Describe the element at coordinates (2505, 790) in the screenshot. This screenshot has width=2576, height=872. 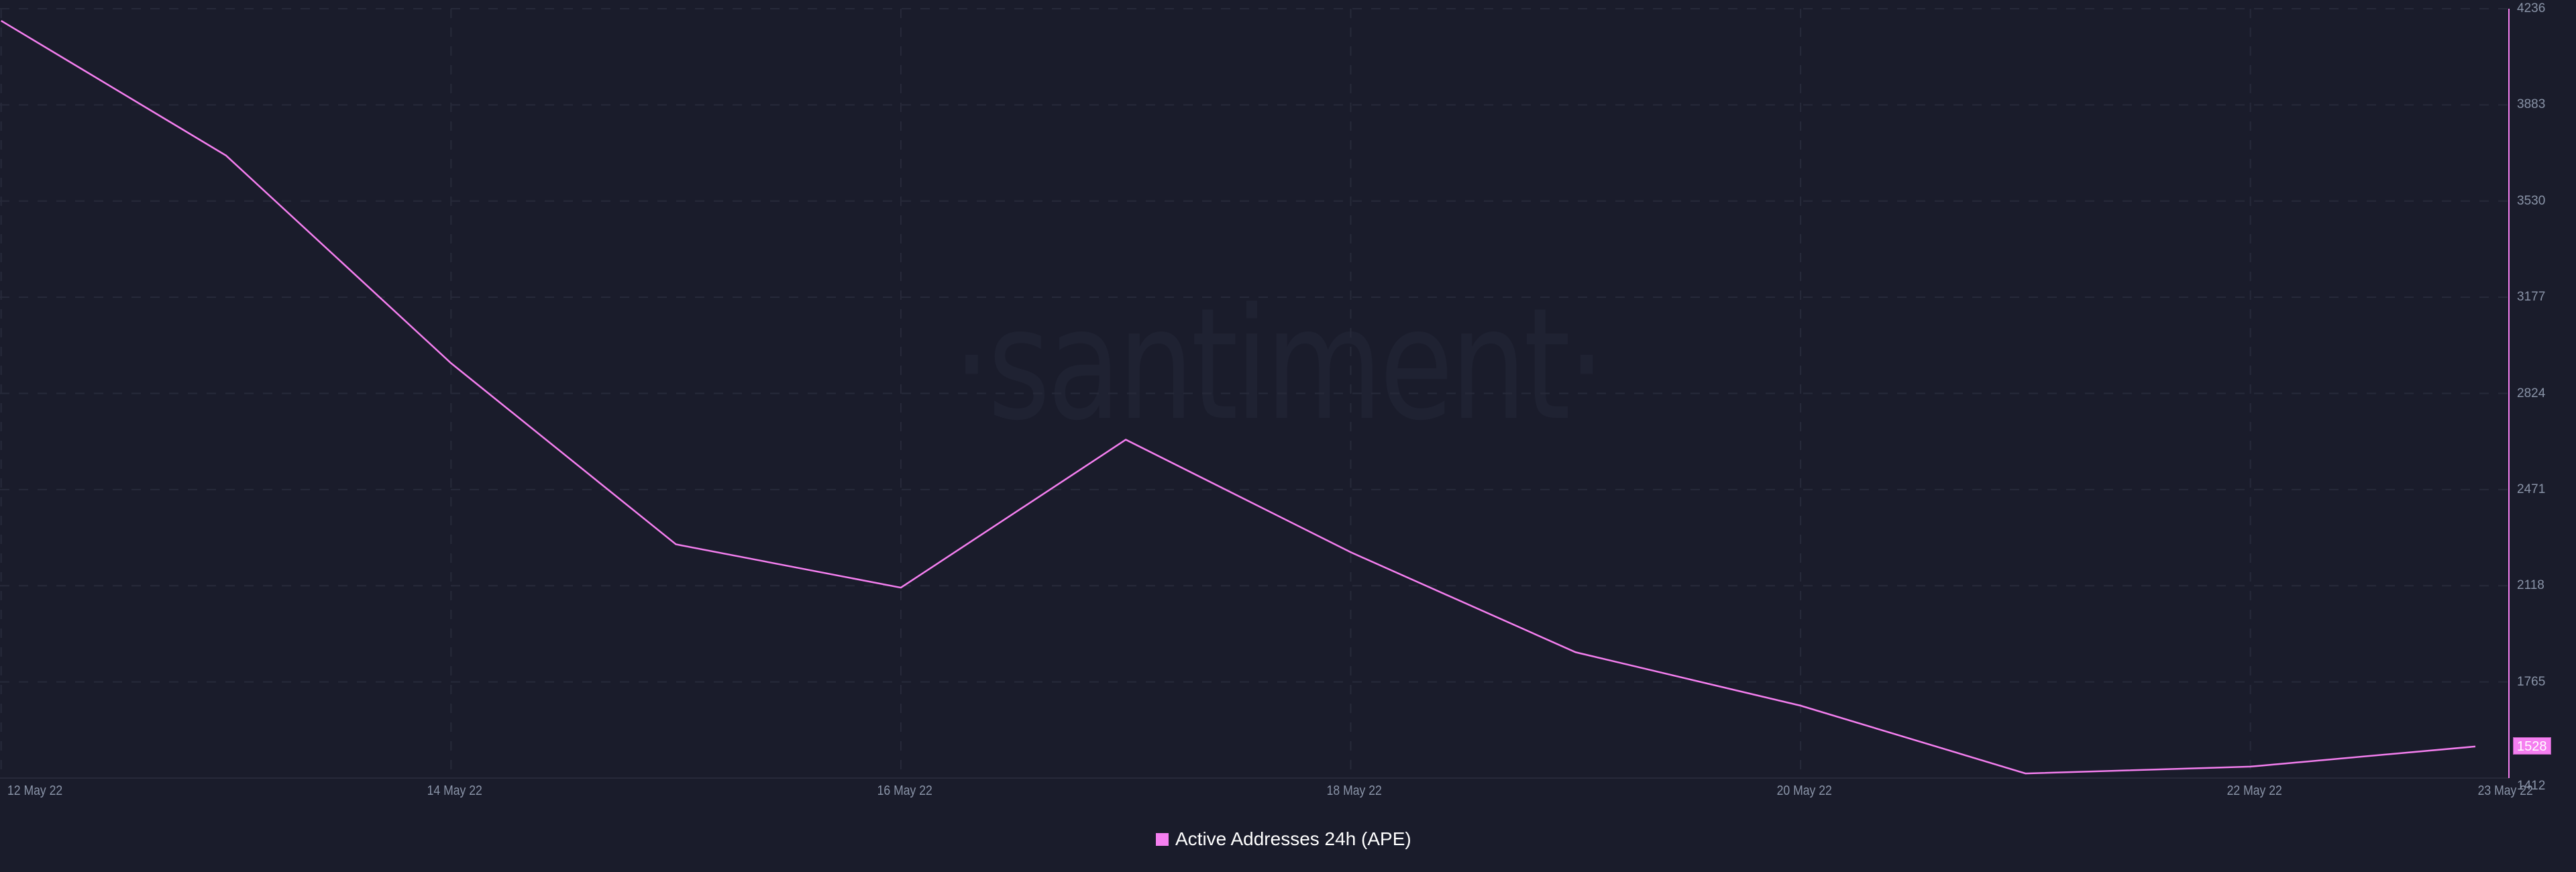
I see `x-tick-label: 23 May 22` at that location.